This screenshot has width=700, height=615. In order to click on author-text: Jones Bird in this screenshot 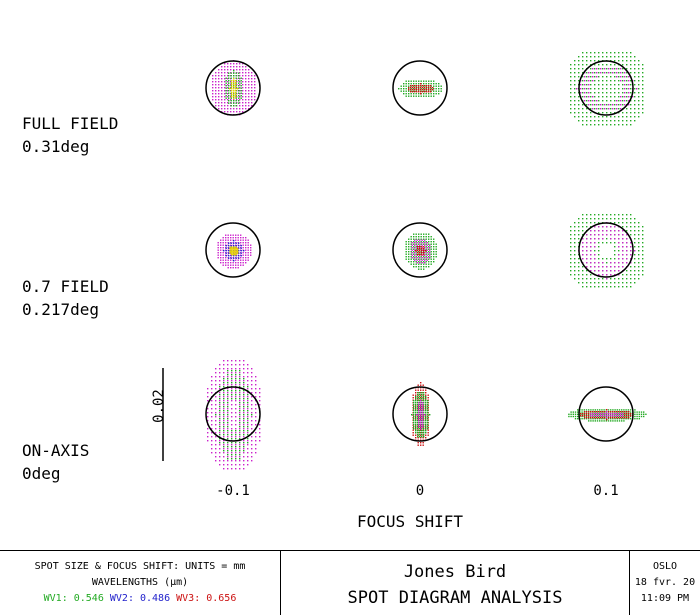, I will do `click(455, 572)`.